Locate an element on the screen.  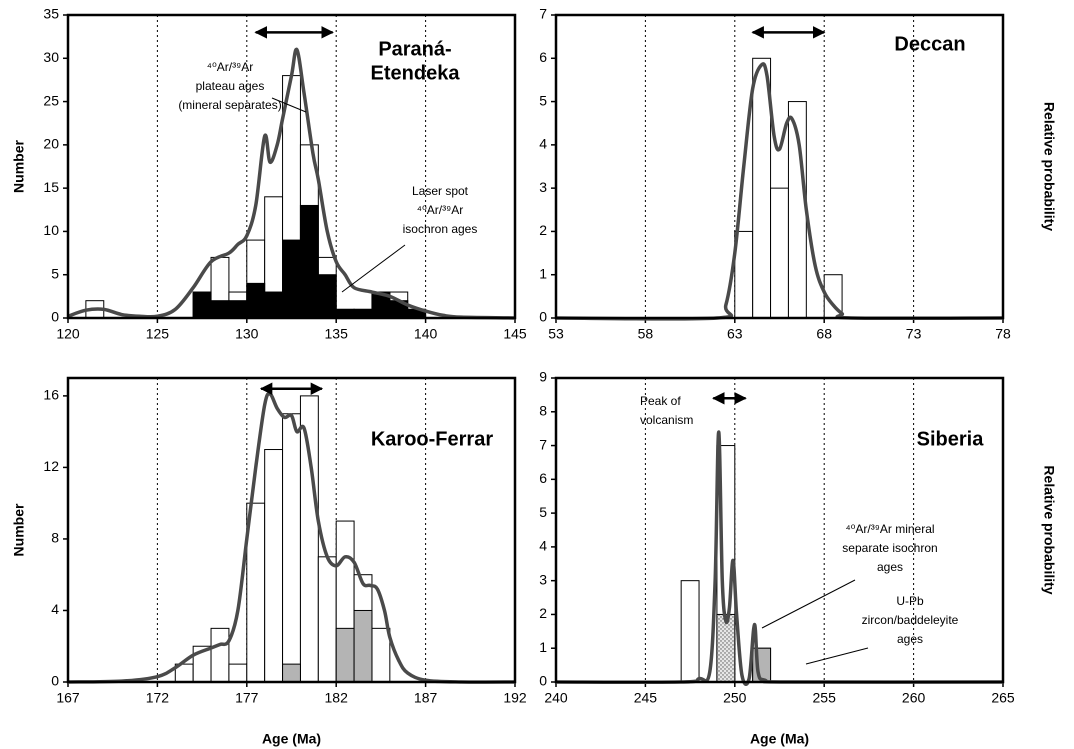
x-tick-label: 68 is located at coordinates (824, 334).